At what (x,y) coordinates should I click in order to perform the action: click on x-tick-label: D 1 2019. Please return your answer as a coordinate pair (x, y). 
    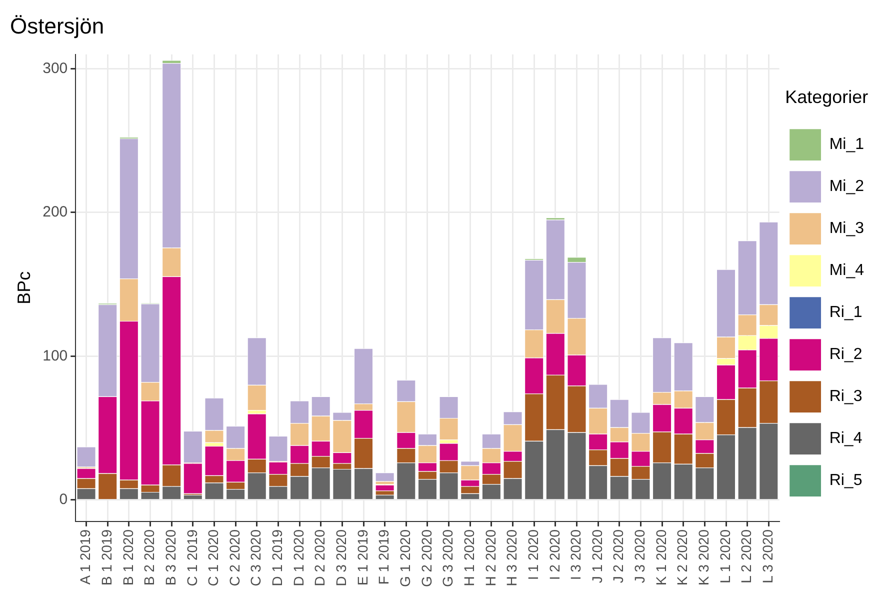
    Looking at the image, I should click on (277, 557).